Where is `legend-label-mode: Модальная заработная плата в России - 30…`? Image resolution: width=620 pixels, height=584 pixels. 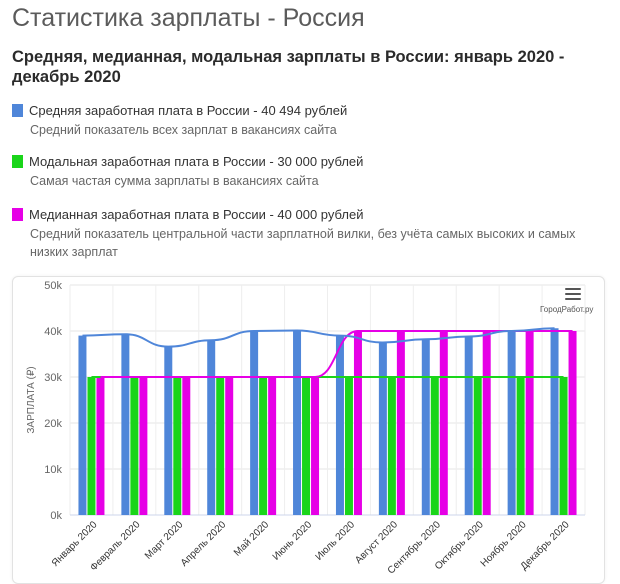 legend-label-mode: Модальная заработная плата в России - 30… is located at coordinates (196, 161).